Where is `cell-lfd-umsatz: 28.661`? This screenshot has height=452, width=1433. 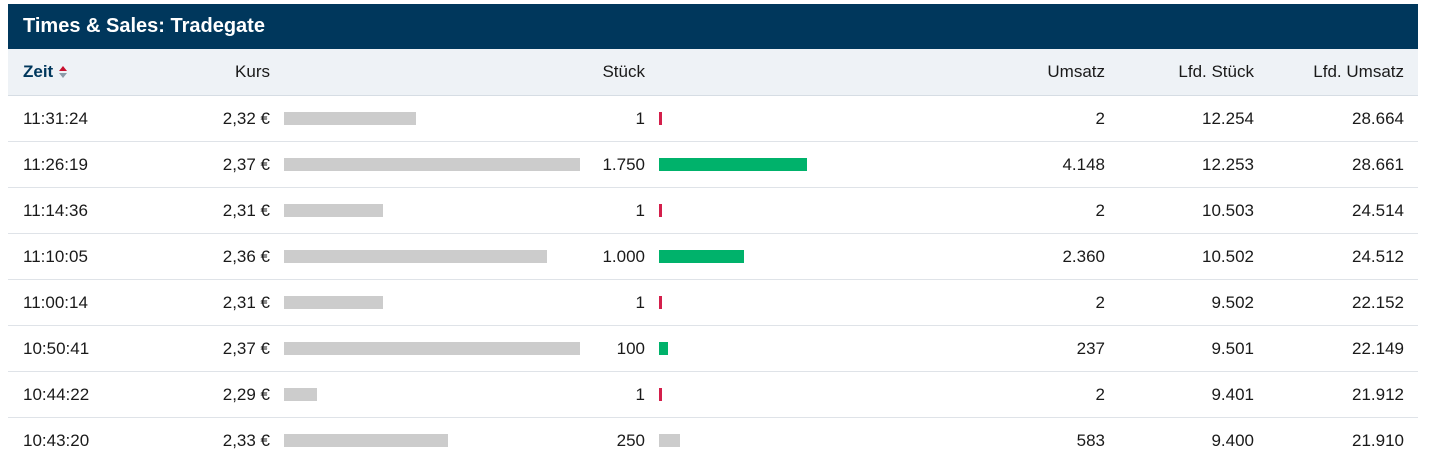
cell-lfd-umsatz: 28.661 is located at coordinates (1378, 164).